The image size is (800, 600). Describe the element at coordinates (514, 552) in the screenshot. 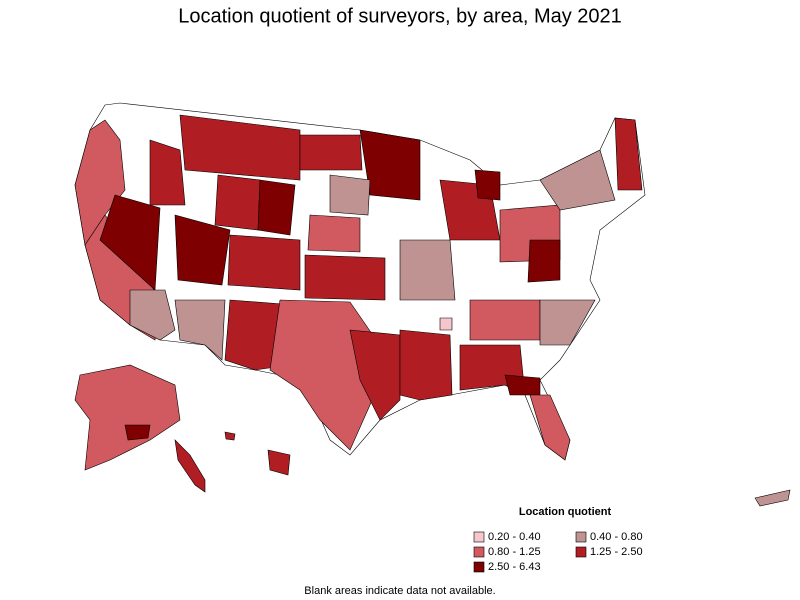

I see `legend-label: 0.80 - 1.25` at that location.